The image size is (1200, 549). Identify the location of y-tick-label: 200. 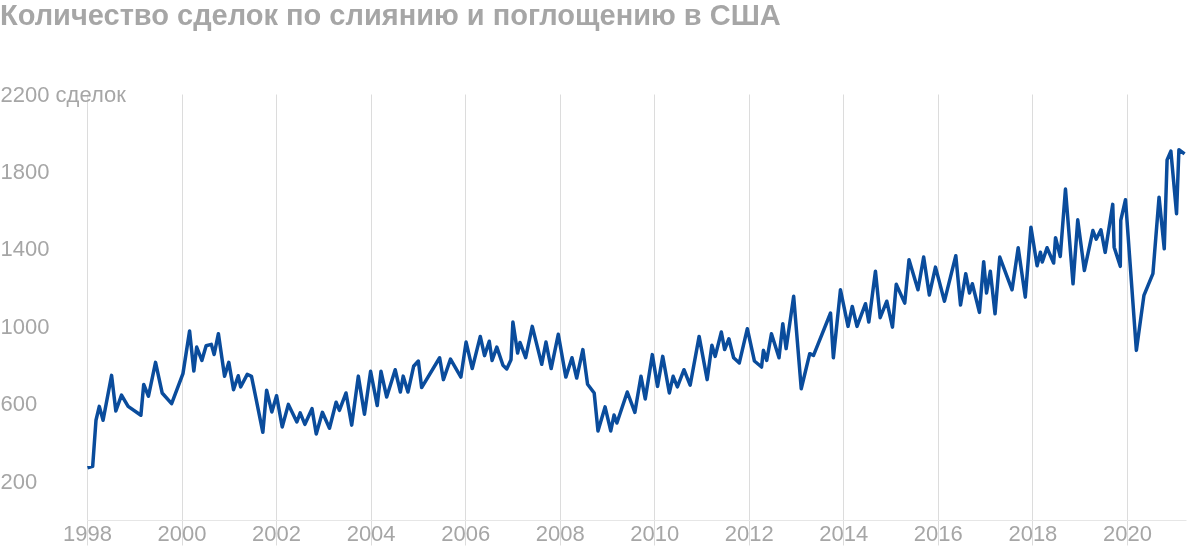
(19, 481).